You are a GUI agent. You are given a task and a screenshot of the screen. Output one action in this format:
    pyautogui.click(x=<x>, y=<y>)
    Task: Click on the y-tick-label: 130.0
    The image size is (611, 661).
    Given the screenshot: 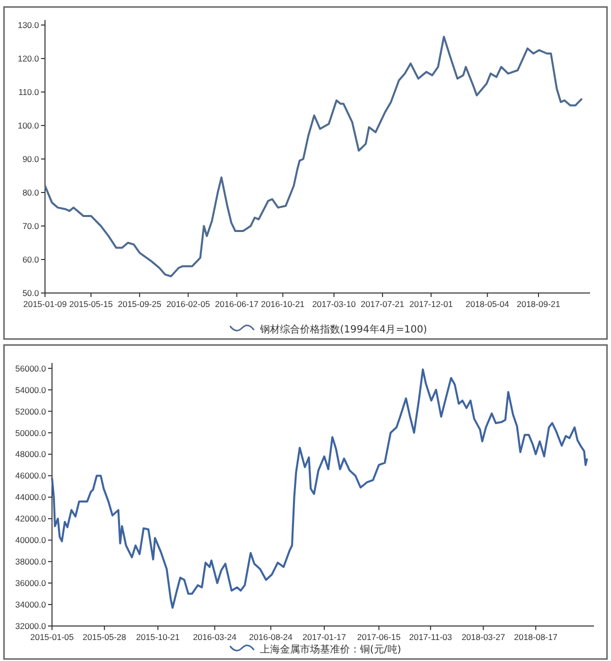 What is the action you would take?
    pyautogui.click(x=29, y=25)
    